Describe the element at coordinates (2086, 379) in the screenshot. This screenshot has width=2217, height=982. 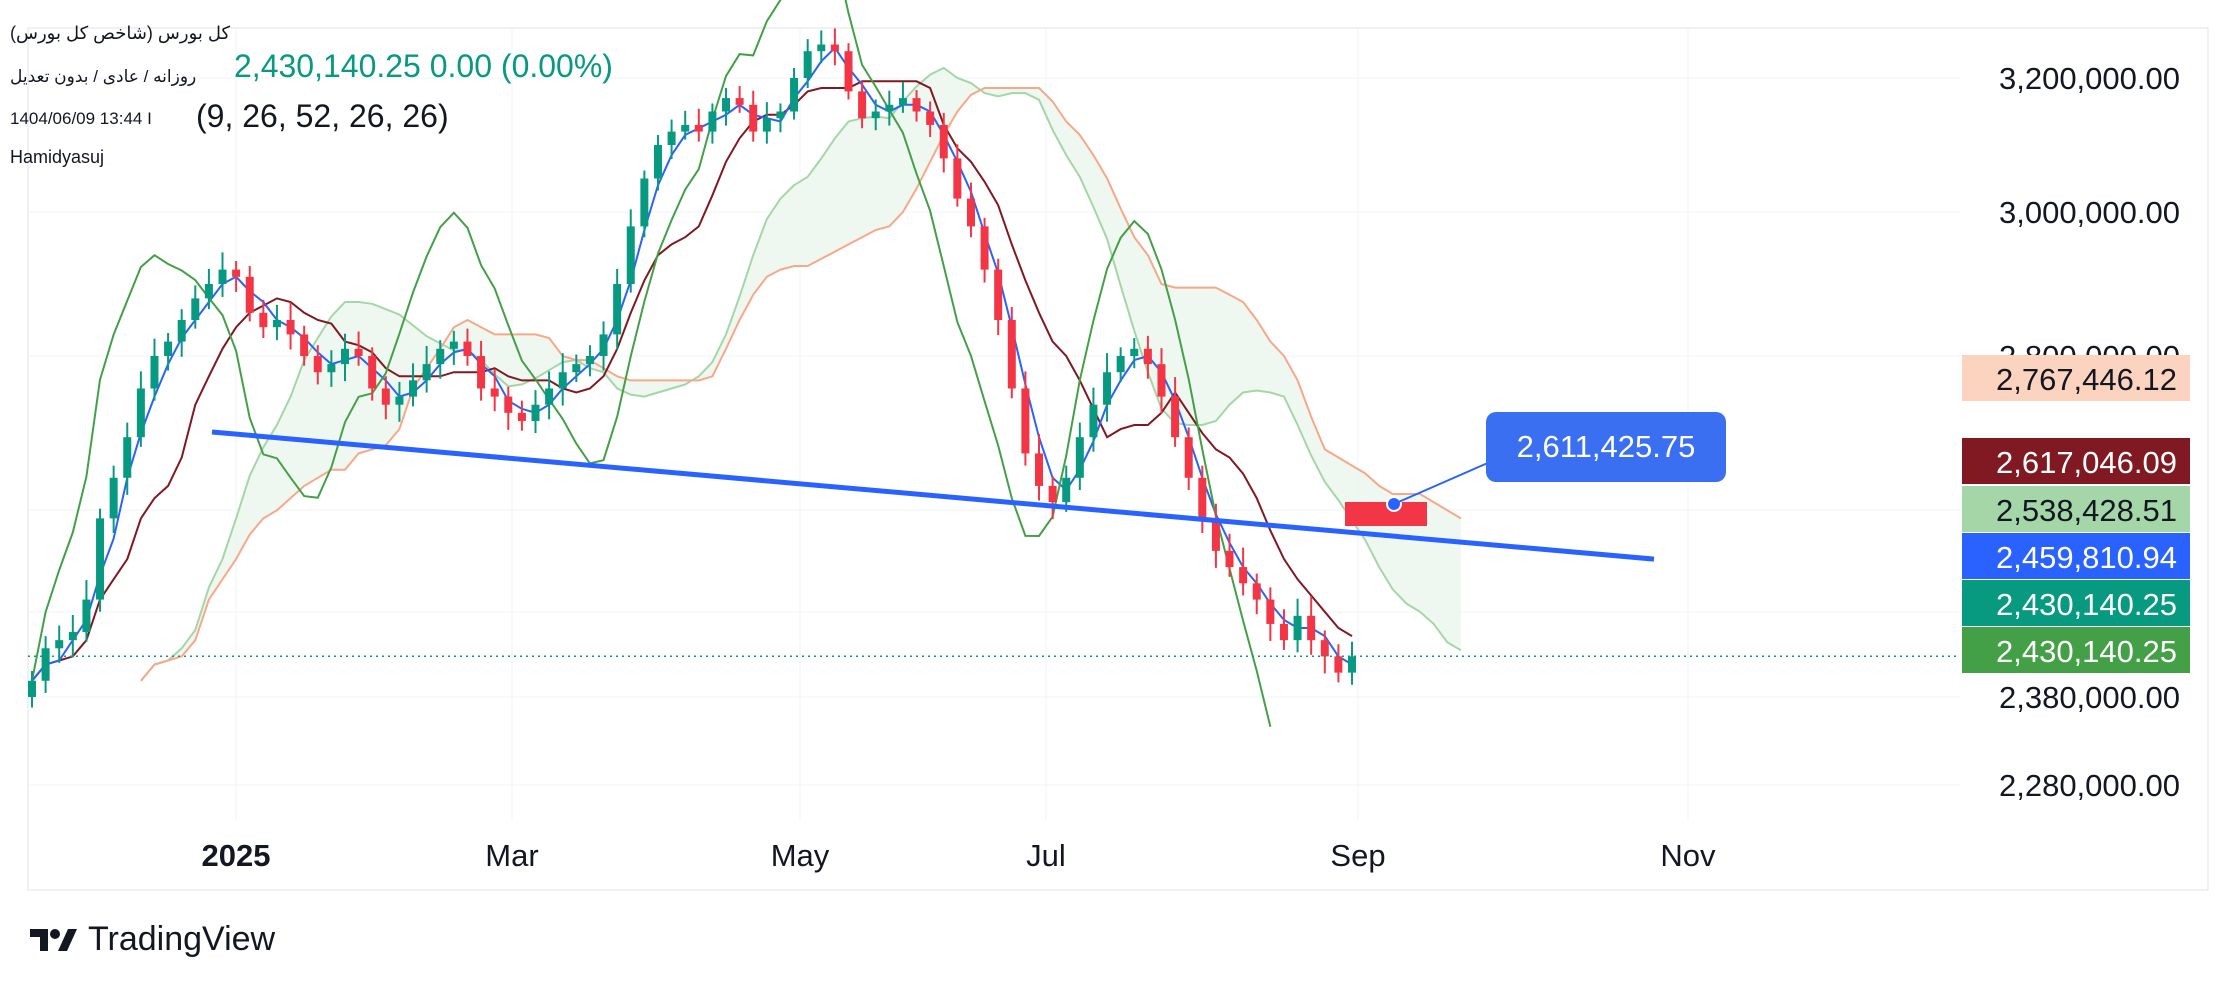
I see `price-tag-label: 2,767,446.12` at that location.